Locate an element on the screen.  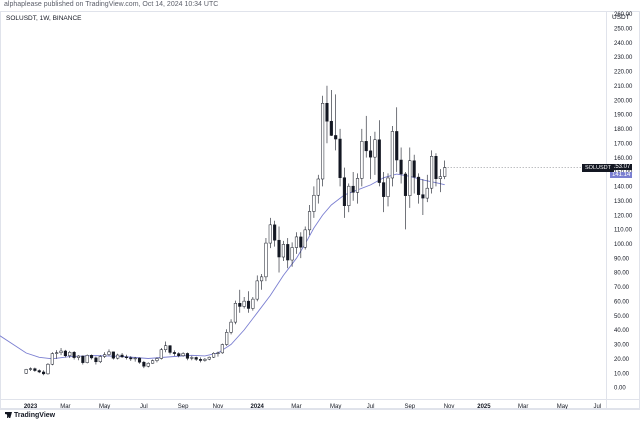
x-tick-label: 2023 is located at coordinates (31, 406).